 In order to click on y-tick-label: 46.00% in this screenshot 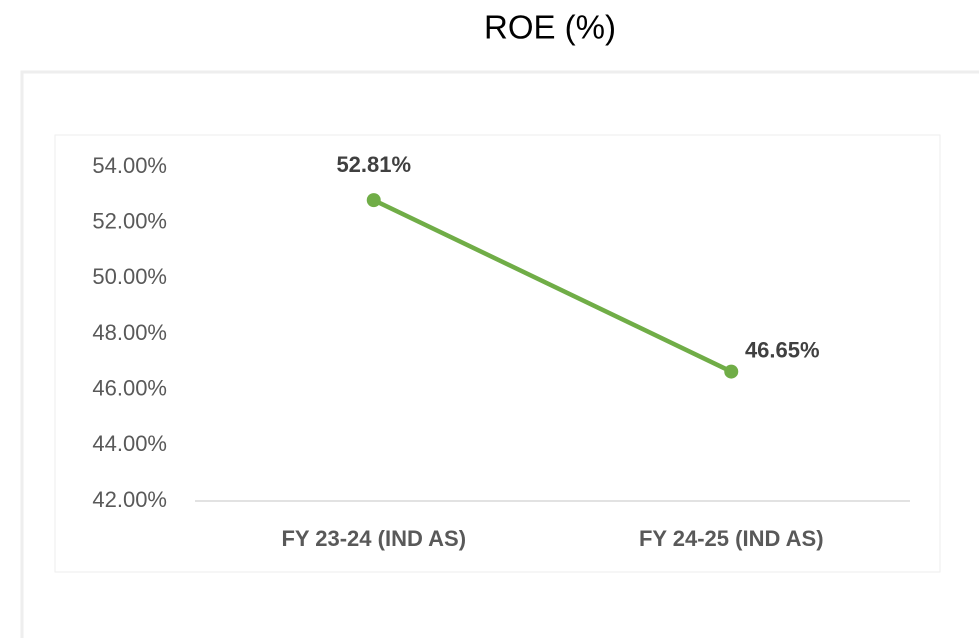, I will do `click(129, 387)`.